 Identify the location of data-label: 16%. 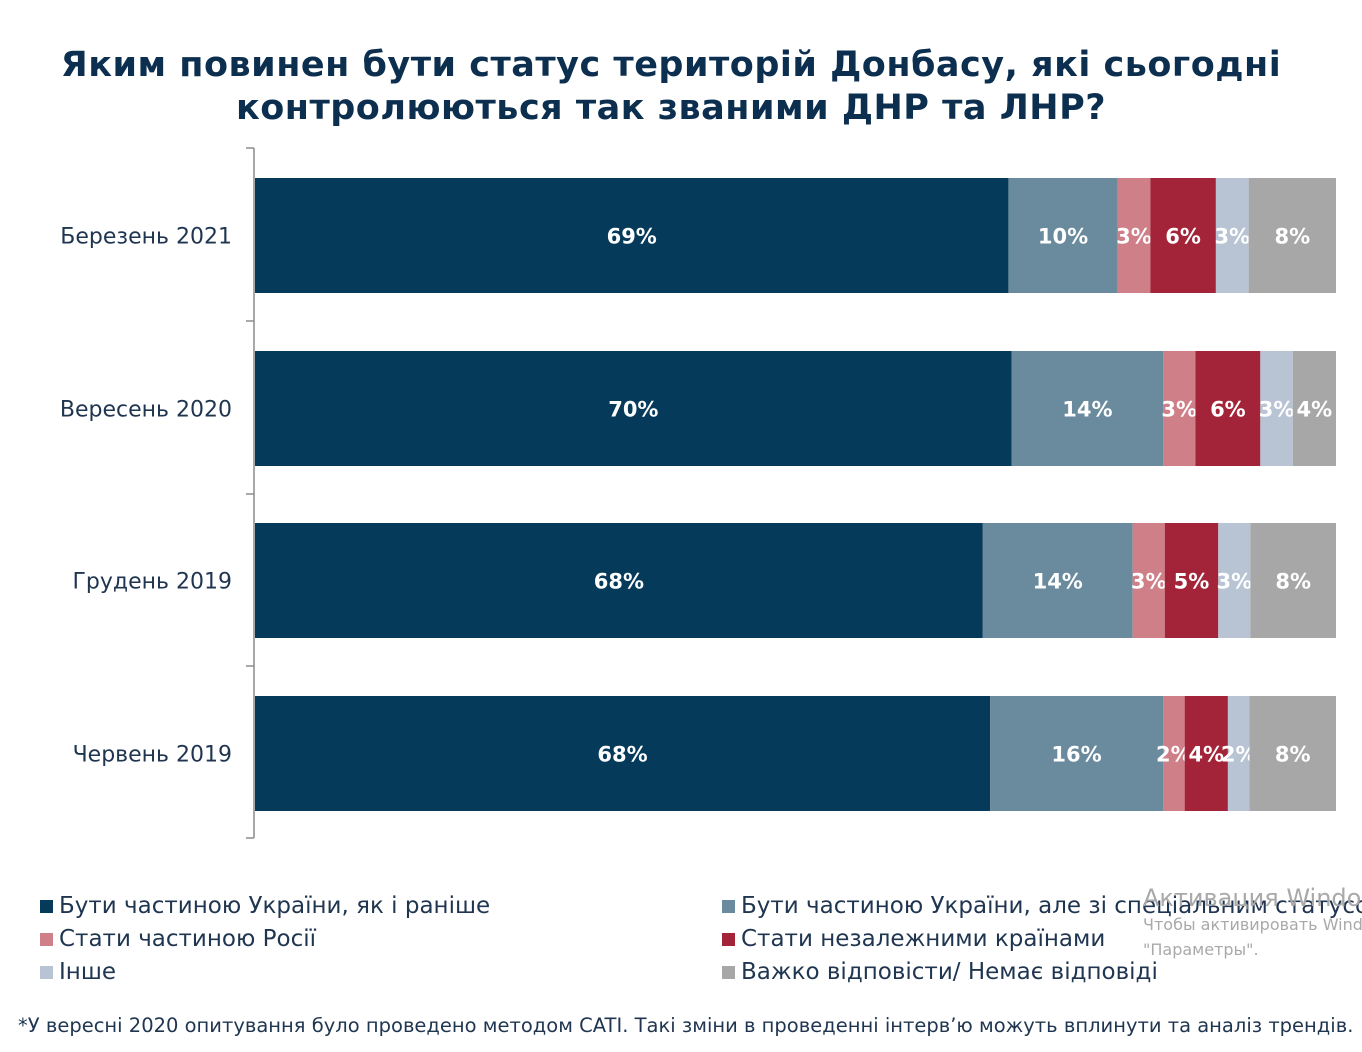
(1076, 755).